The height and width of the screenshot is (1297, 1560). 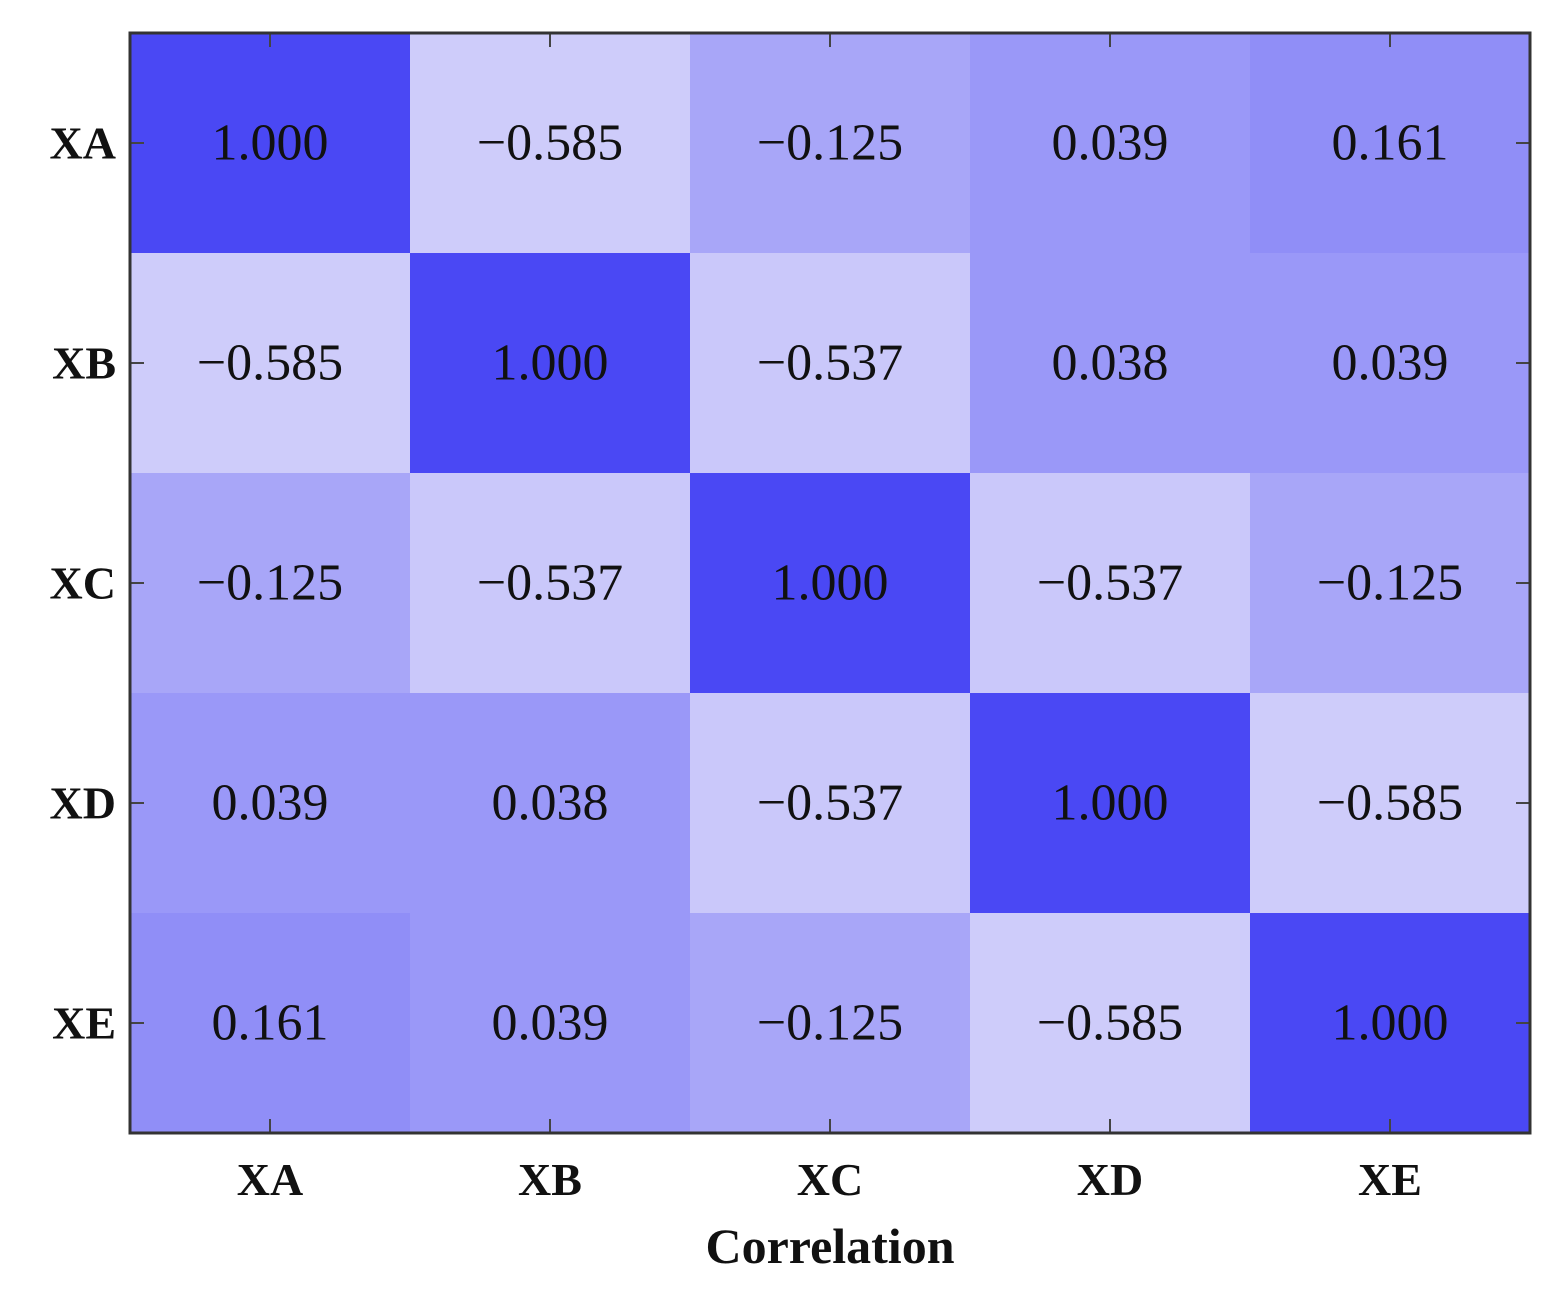 I want to click on heatmap-cell-xe-xe, so click(x=1390, y=1023).